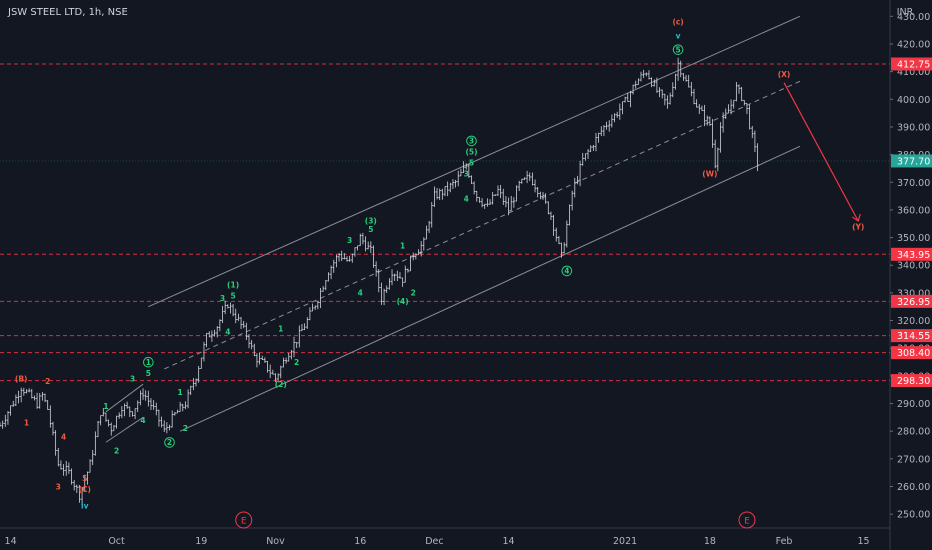 This screenshot has width=932, height=550. Describe the element at coordinates (913, 210) in the screenshot. I see `price-tick-label-11: 360.00` at that location.